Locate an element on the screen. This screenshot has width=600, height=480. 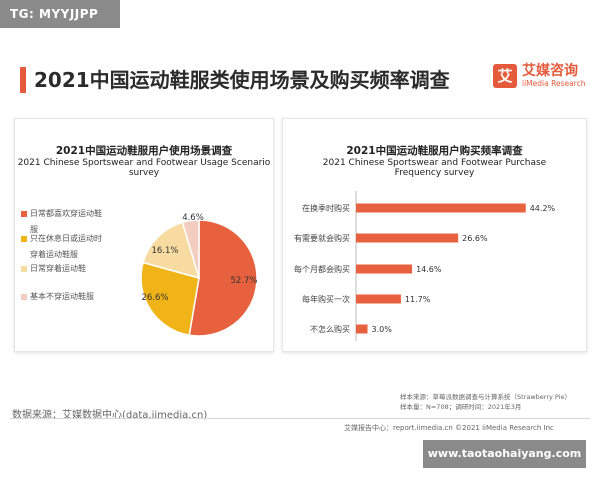
pie-label-1: 52.7% is located at coordinates (243, 281).